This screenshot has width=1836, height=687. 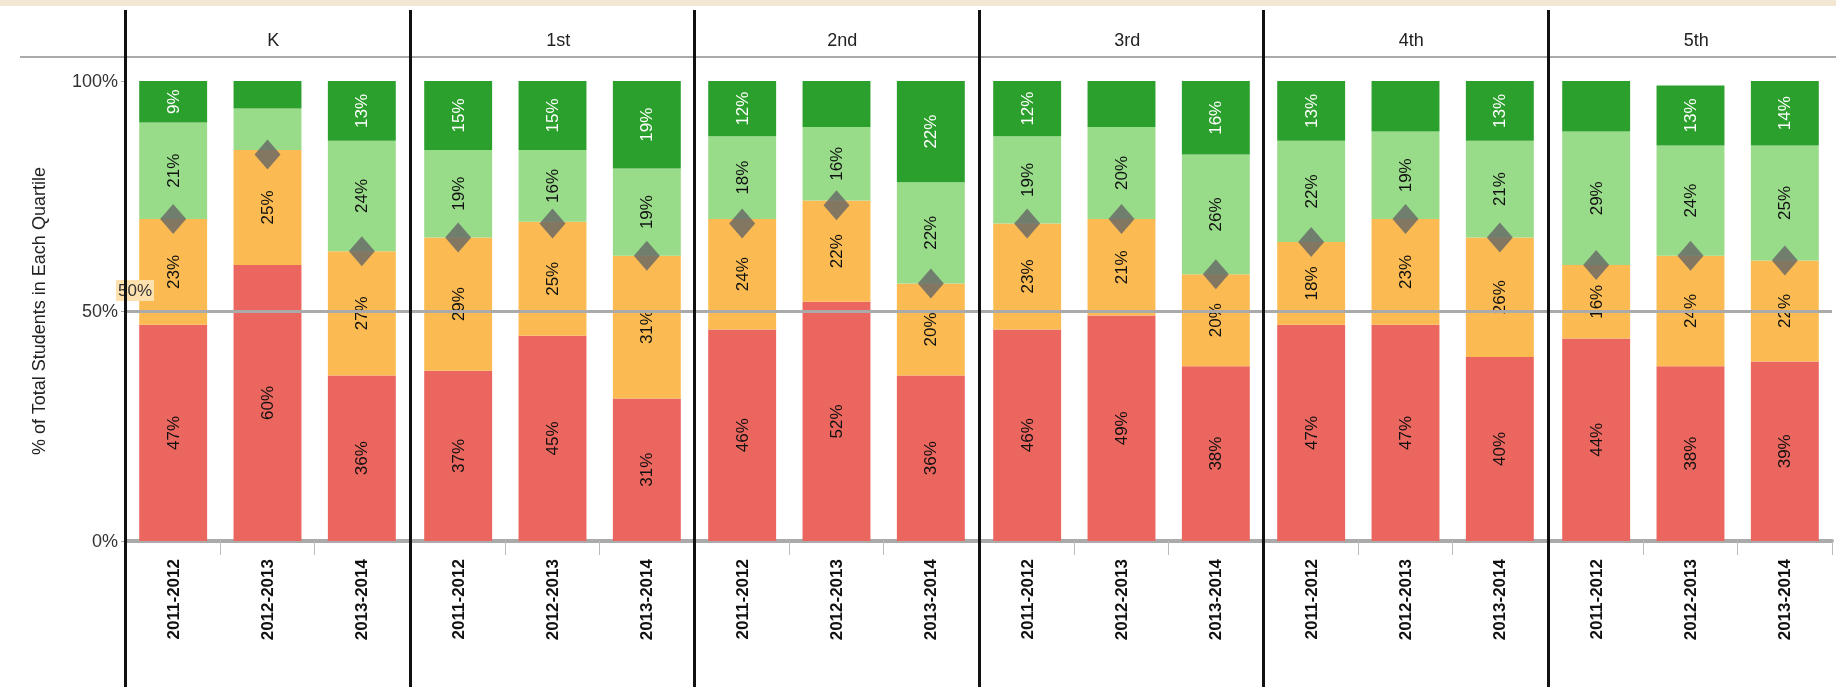 I want to click on data-label: 29%, so click(x=458, y=304).